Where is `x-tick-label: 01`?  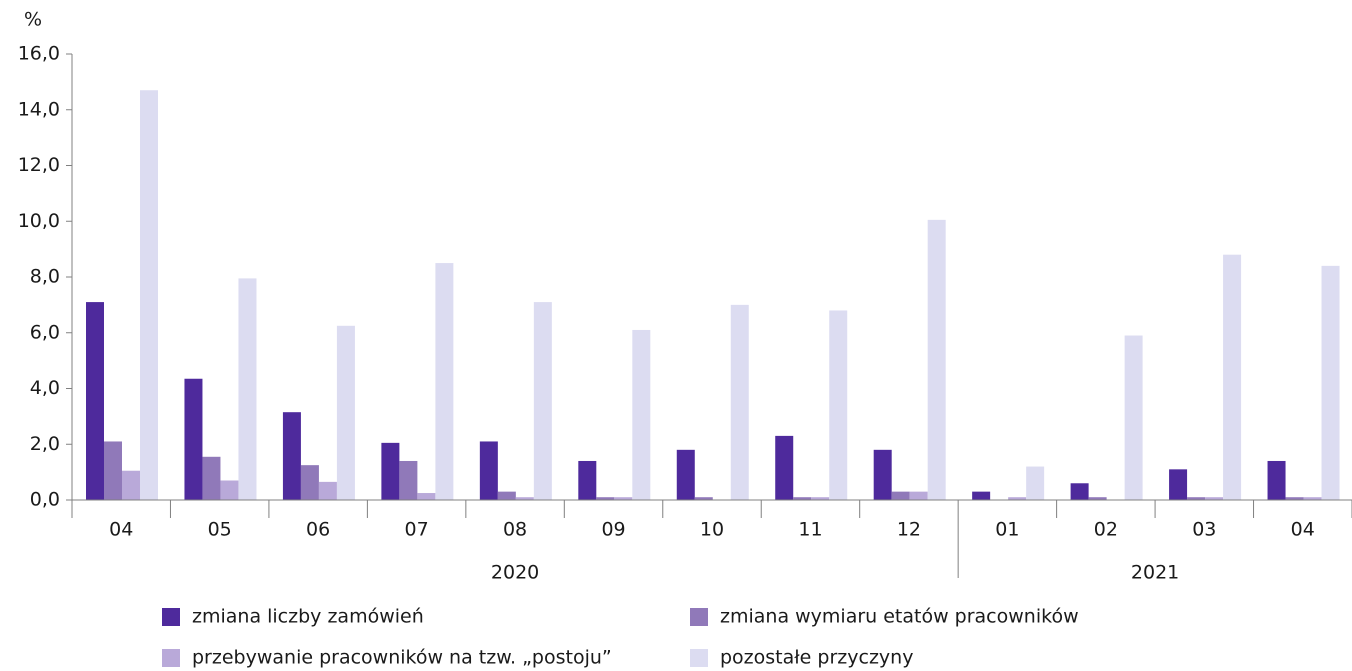
x-tick-label: 01 is located at coordinates (1007, 530).